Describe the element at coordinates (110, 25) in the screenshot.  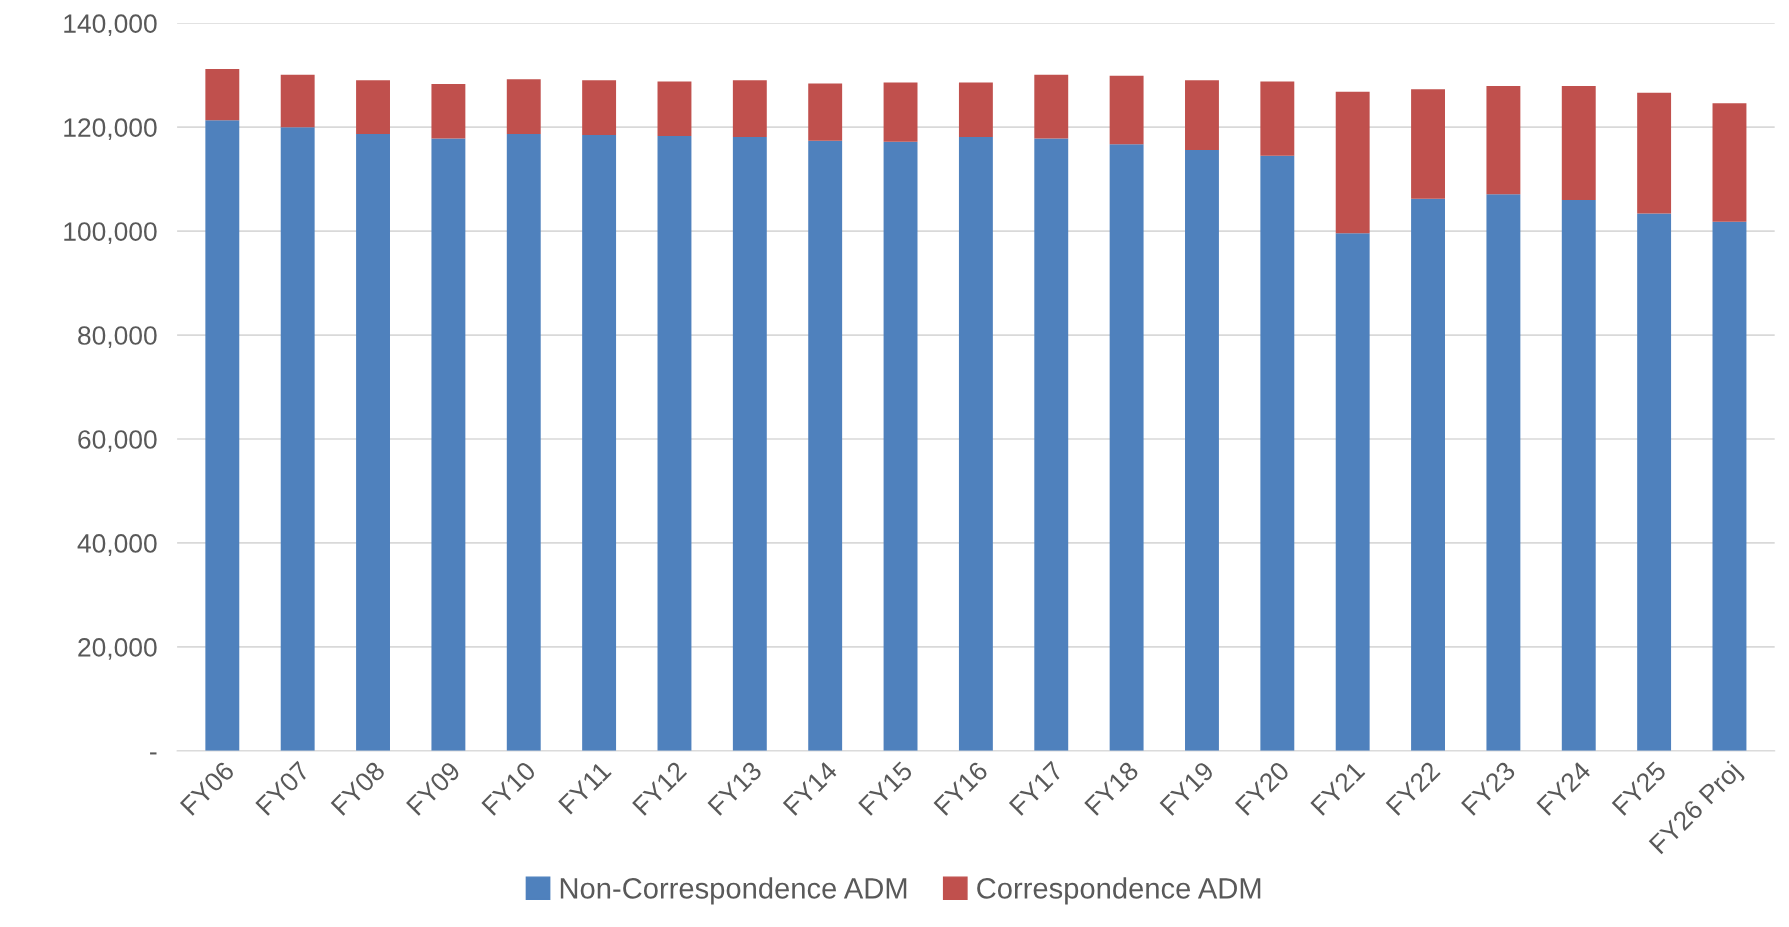
I see `y-tick-label: 140,000` at that location.